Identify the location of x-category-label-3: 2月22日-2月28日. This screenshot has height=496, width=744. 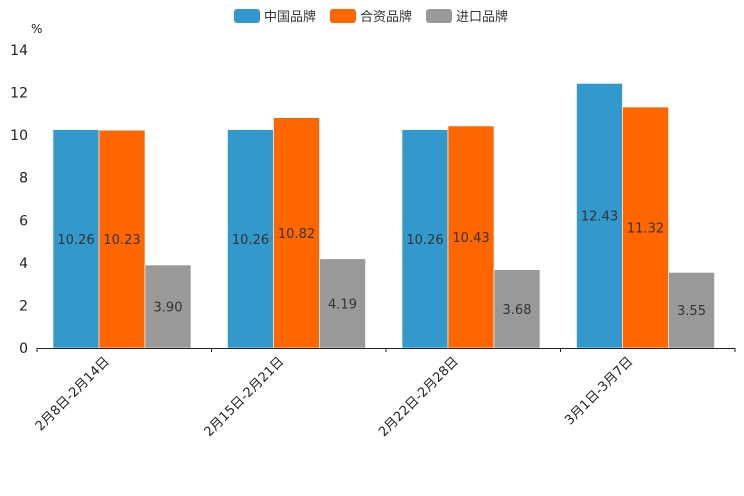
(419, 397).